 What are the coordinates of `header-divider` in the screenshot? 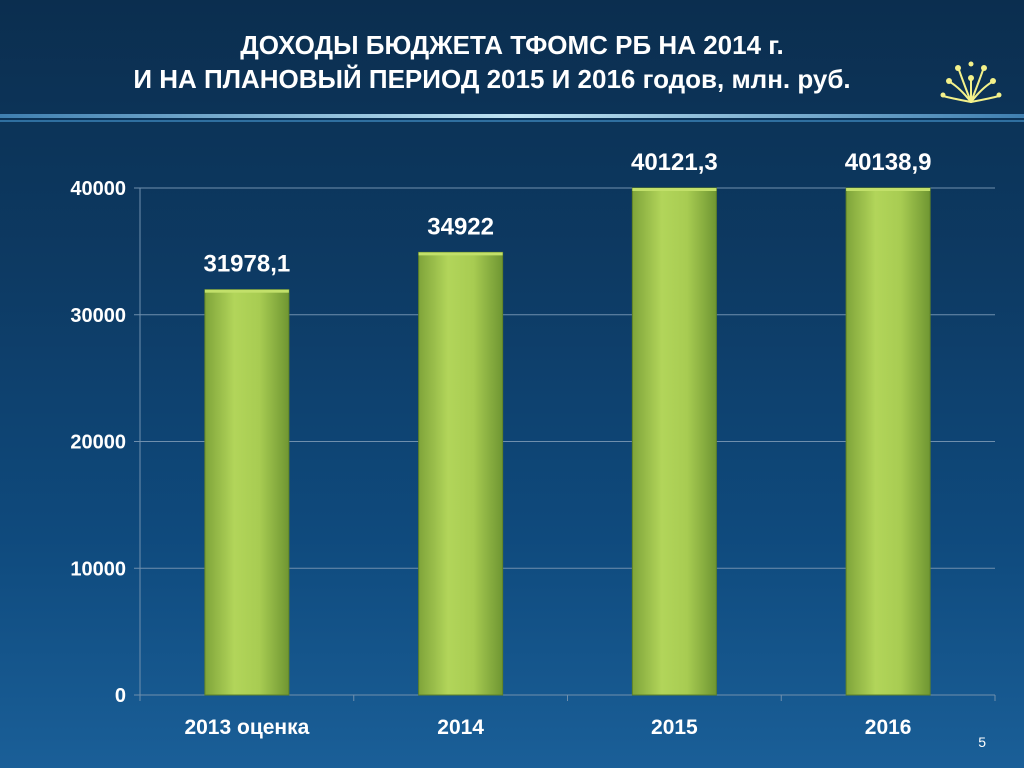 It's located at (512, 118).